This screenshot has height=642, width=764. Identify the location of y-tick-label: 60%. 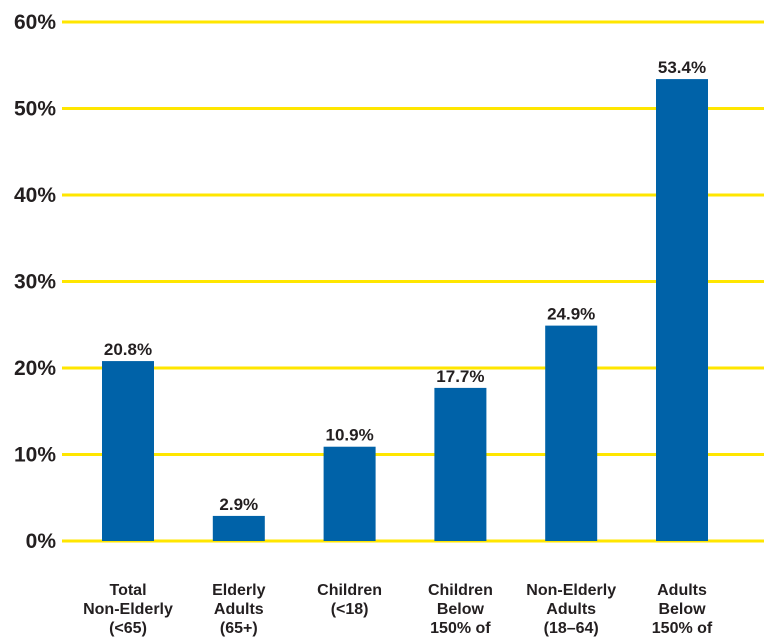
(35, 22).